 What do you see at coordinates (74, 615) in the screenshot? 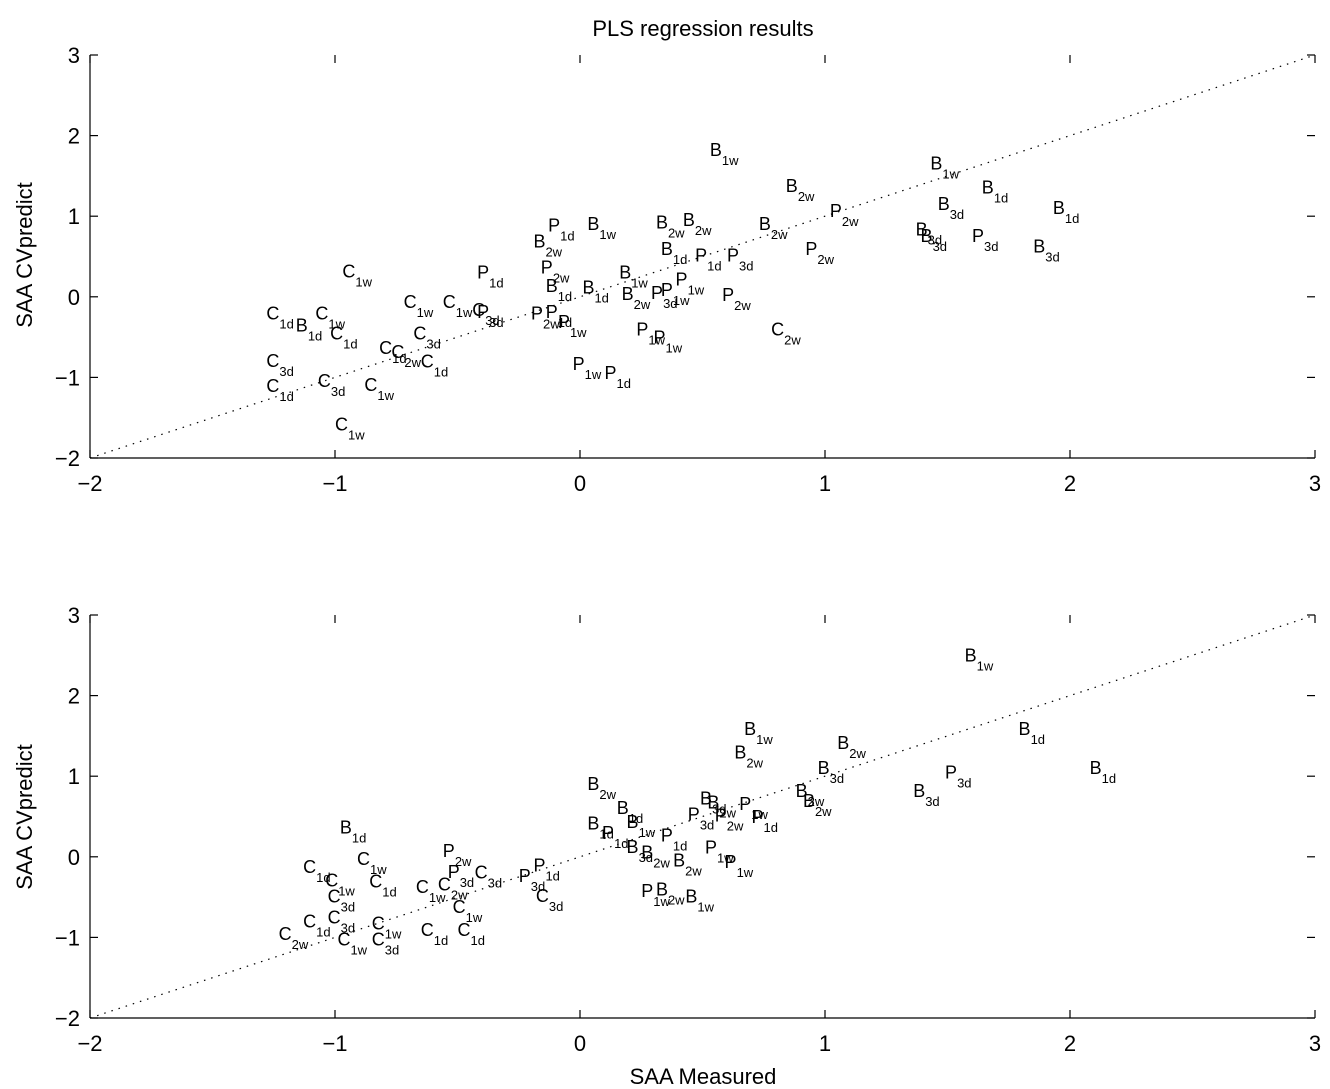
I see `y-tick-label: 3` at bounding box center [74, 615].